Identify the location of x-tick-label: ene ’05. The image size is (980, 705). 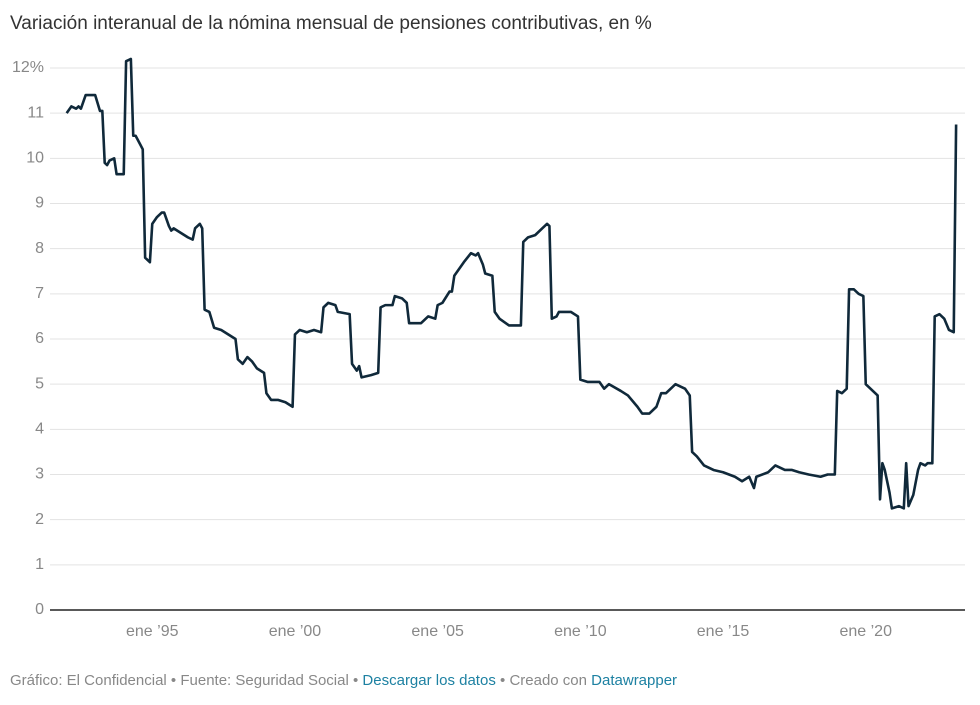
(437, 631).